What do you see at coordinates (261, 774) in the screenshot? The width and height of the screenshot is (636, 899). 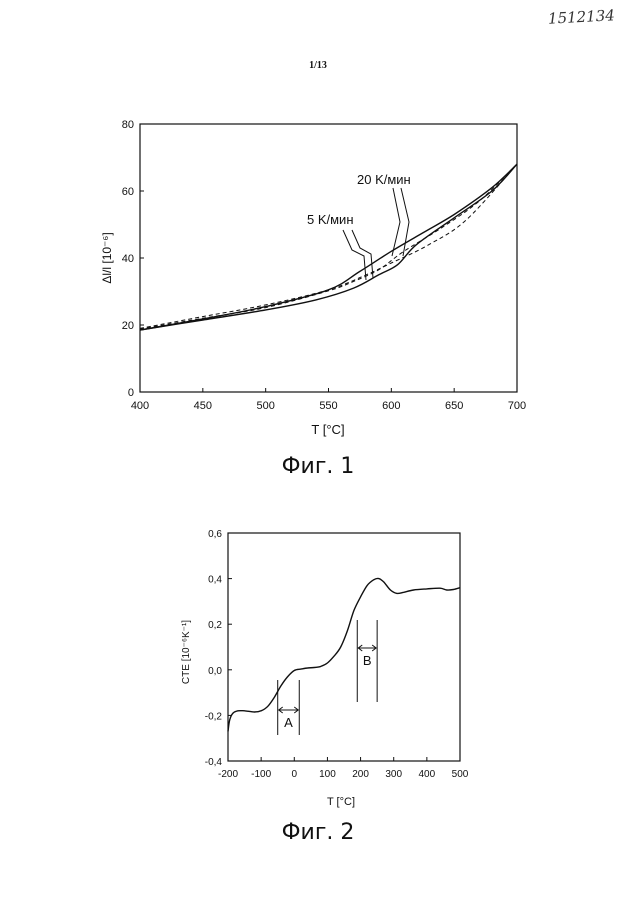 I see `fig2-x-tick-label: -100` at bounding box center [261, 774].